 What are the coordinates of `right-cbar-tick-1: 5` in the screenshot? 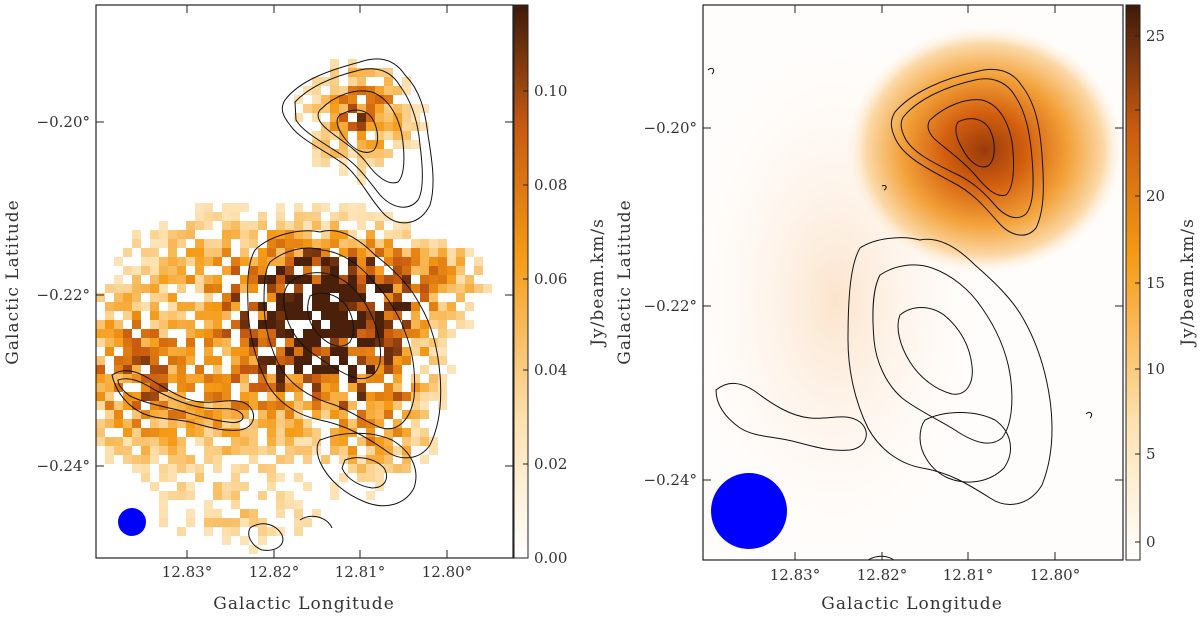 It's located at (1151, 454).